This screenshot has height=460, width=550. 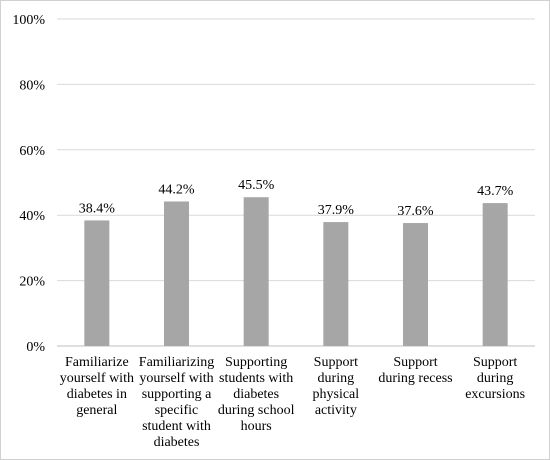 I want to click on x-category-label: Support during physical activity, so click(x=336, y=386).